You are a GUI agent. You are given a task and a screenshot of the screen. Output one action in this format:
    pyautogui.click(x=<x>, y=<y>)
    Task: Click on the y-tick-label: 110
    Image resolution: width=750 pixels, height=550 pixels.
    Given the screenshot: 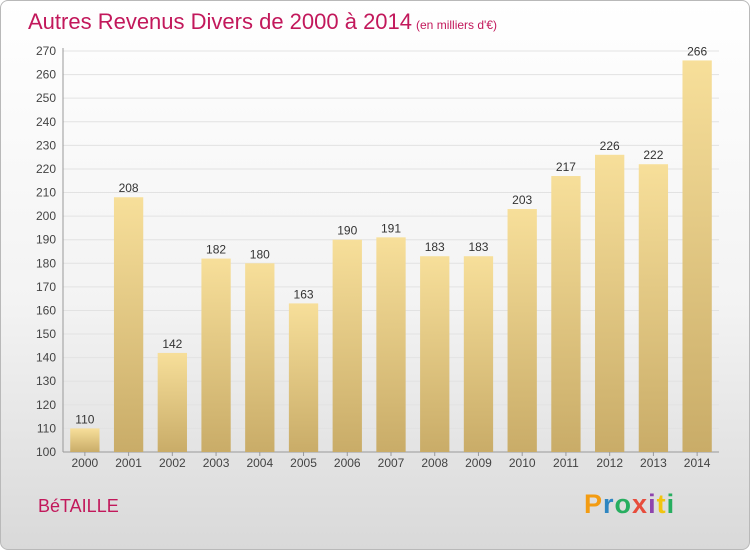 What is the action you would take?
    pyautogui.click(x=46, y=428)
    